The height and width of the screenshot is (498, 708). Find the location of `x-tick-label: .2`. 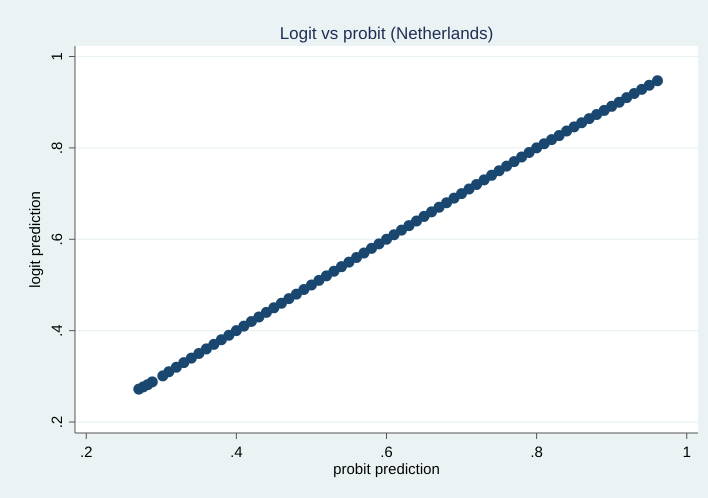

x-tick-label: .2 is located at coordinates (86, 452).